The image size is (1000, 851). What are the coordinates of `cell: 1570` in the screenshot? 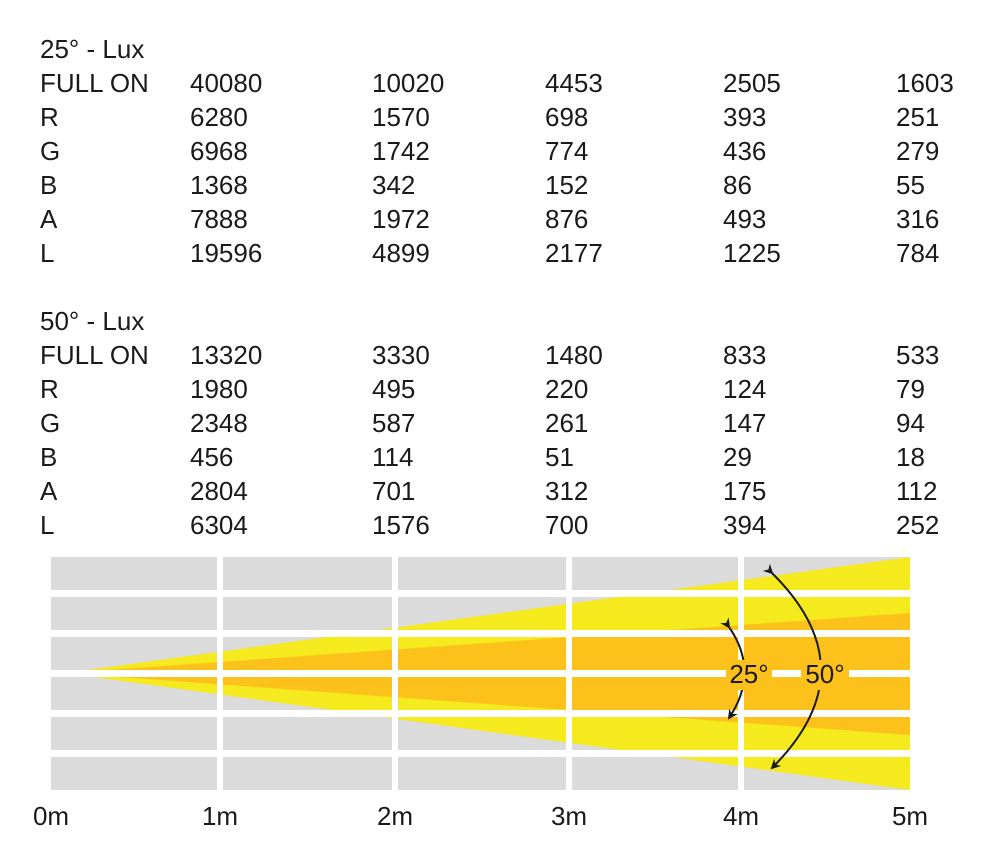 It's located at (401, 117).